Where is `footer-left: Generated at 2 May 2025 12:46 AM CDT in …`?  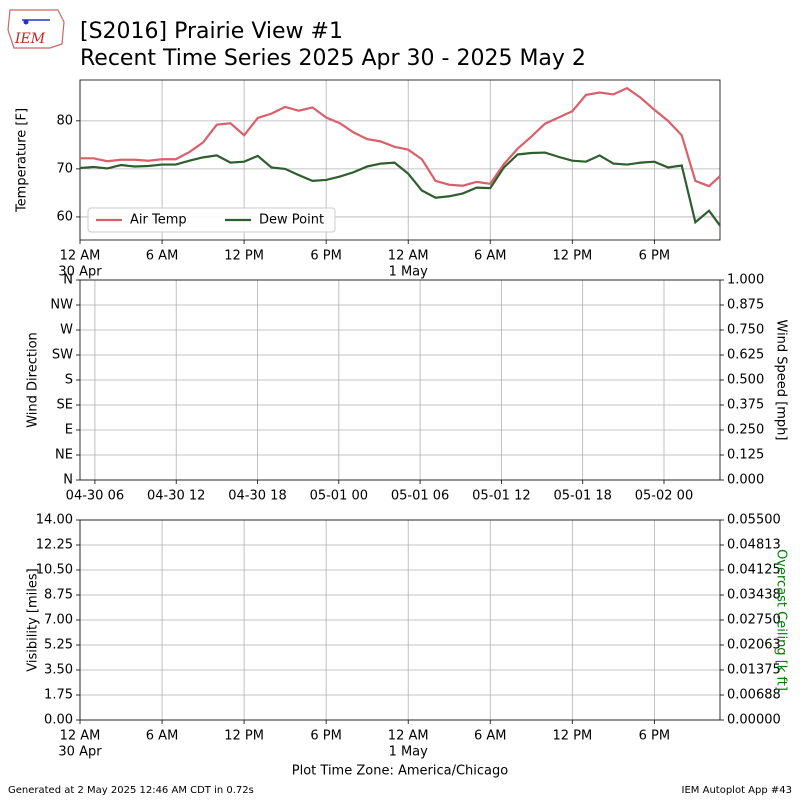 footer-left: Generated at 2 May 2025 12:46 AM CDT in … is located at coordinates (131, 790).